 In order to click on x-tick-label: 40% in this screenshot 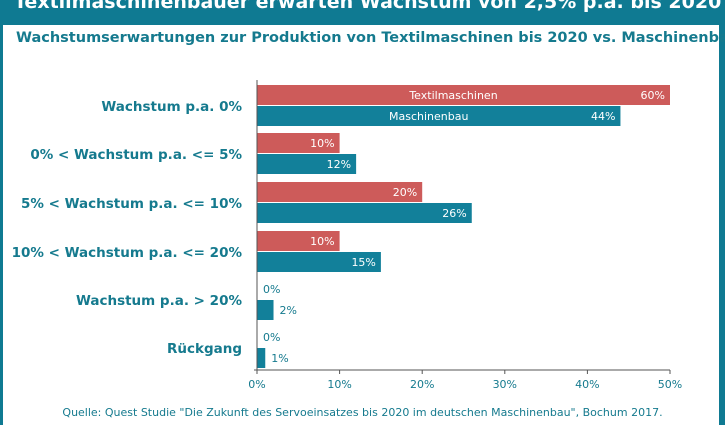, I will do `click(587, 384)`.